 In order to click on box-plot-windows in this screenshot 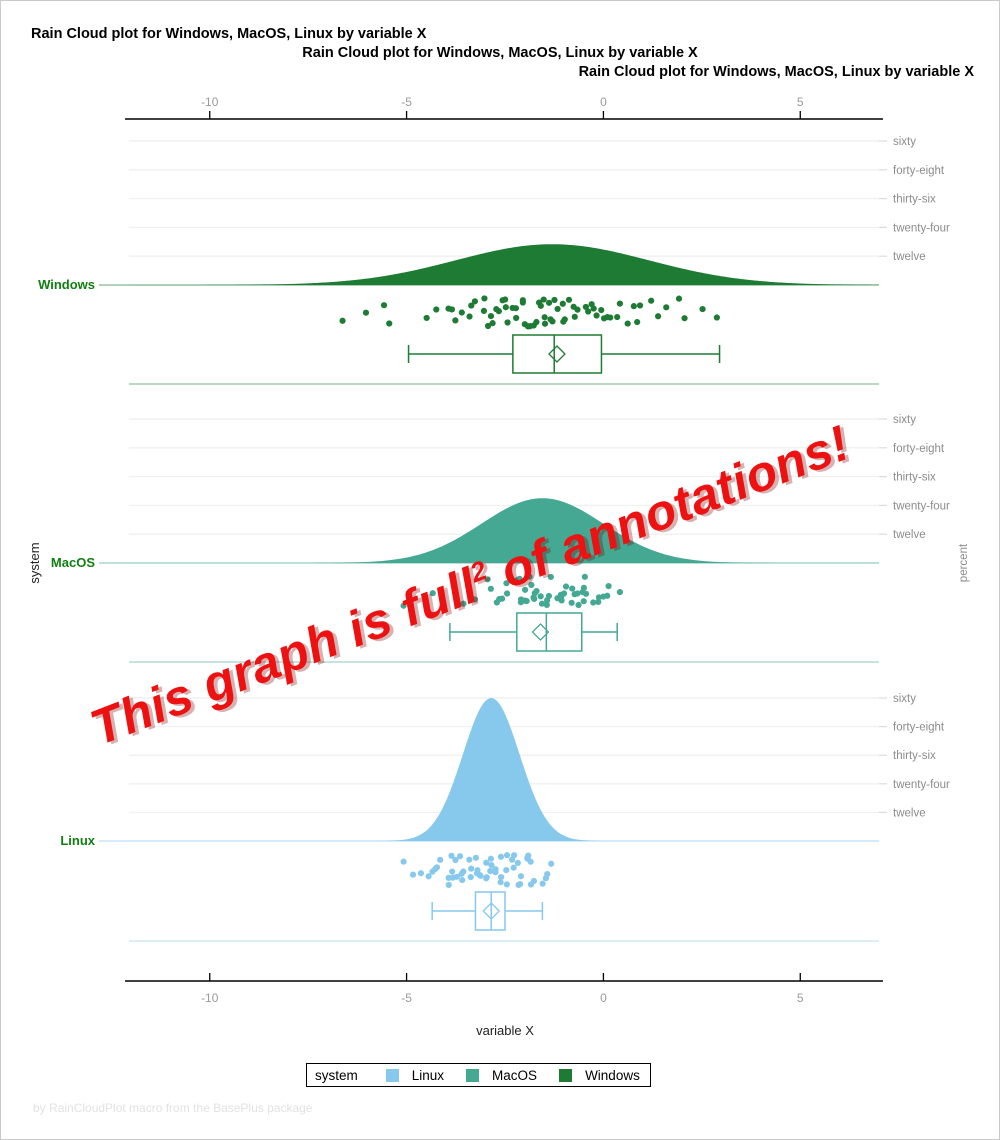, I will do `click(564, 354)`.